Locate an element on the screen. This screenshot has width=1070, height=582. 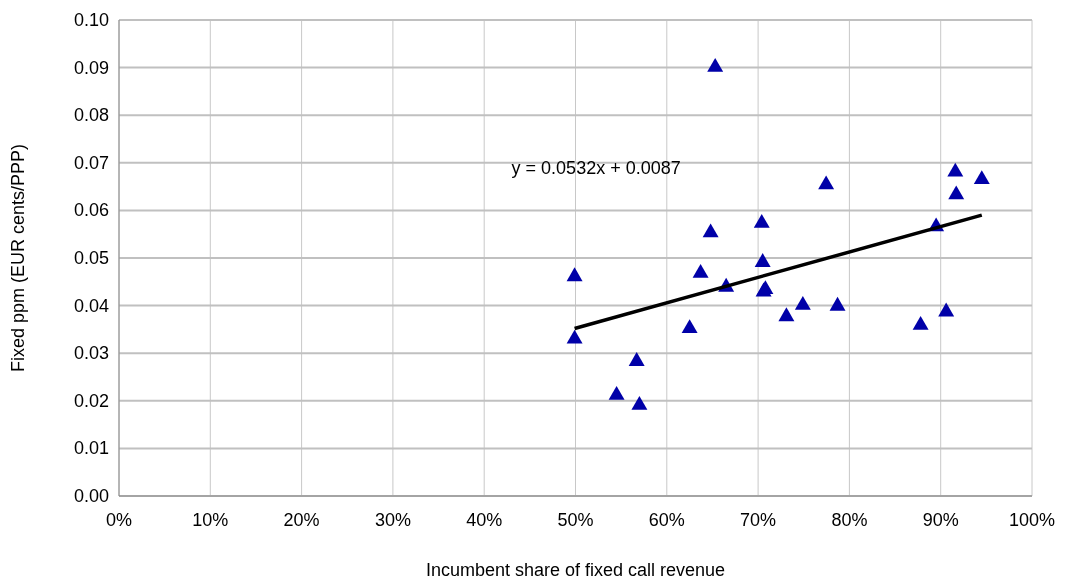
x-tick-label: 60% is located at coordinates (666, 520).